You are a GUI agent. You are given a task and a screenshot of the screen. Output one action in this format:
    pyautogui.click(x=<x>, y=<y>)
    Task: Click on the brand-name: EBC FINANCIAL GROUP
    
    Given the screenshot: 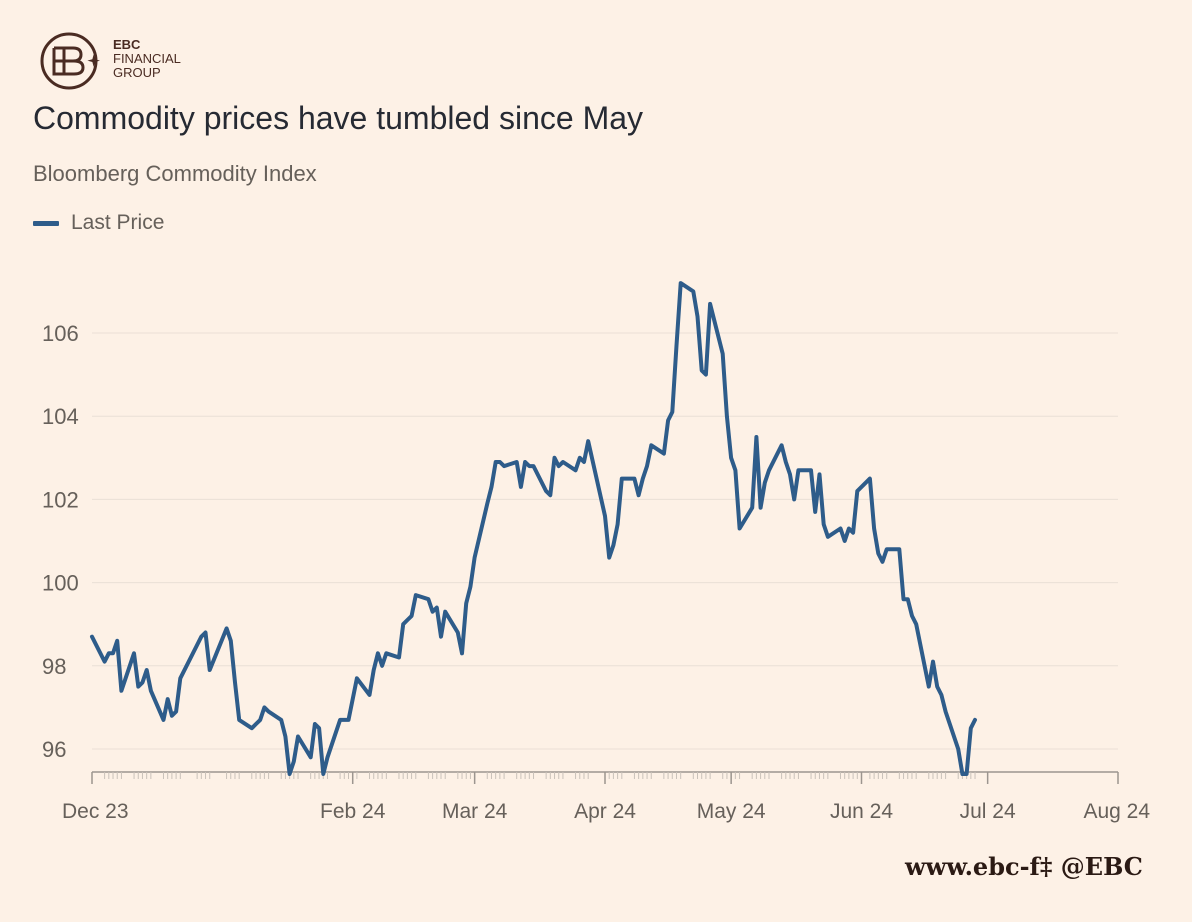 What is the action you would take?
    pyautogui.click(x=147, y=59)
    